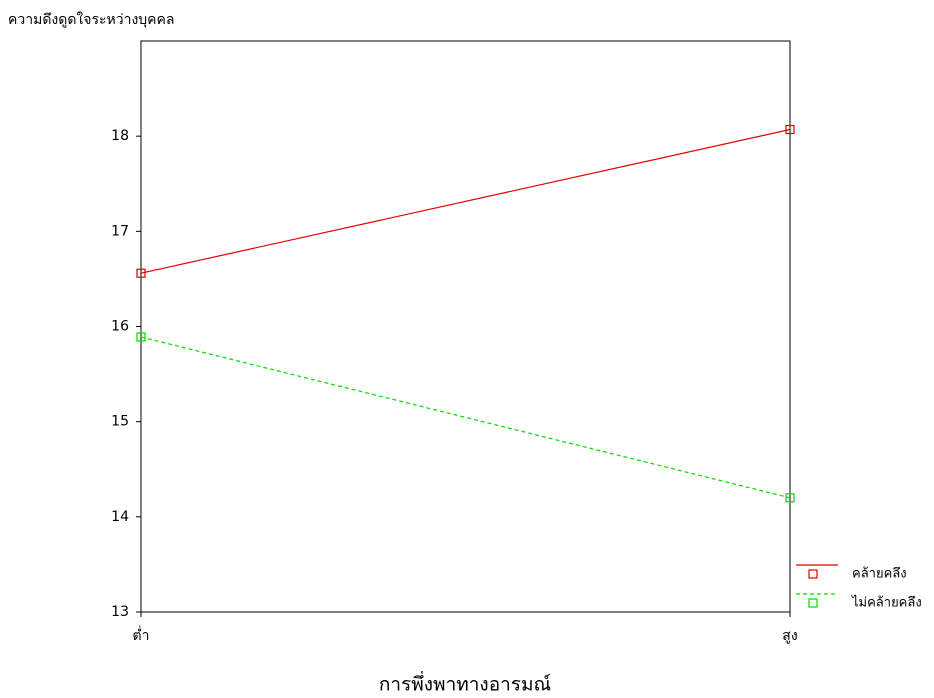 This screenshot has width=934, height=698. What do you see at coordinates (789, 636) in the screenshot?
I see `x-tick-label: สูง` at bounding box center [789, 636].